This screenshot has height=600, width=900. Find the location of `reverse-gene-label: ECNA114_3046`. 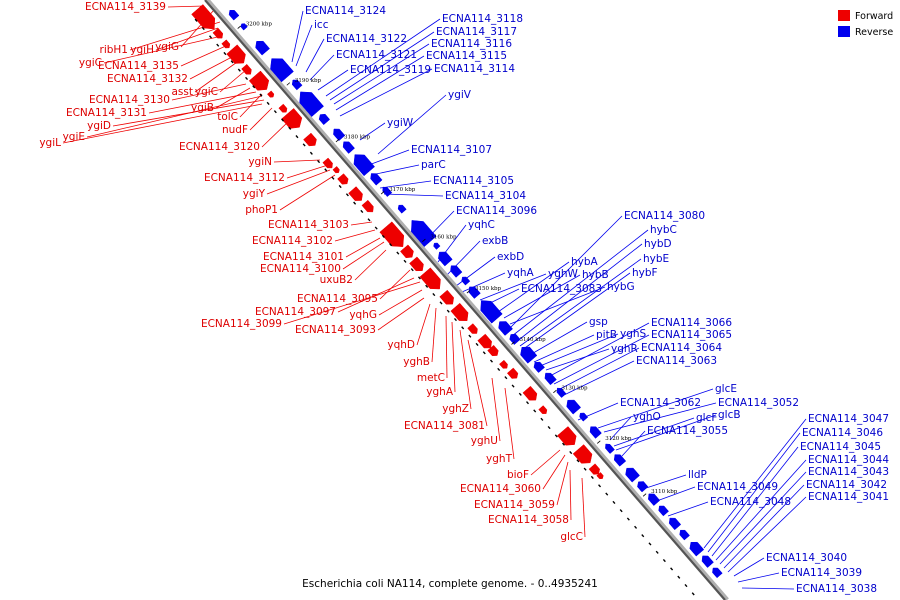

reverse-gene-label: ECNA114_3046 is located at coordinates (842, 433).